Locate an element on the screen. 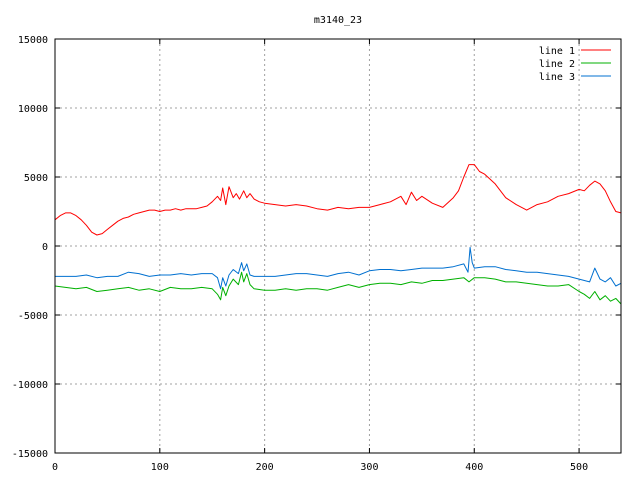 This screenshot has width=640, height=480. y-tick-label: -5000 is located at coordinates (33, 316).